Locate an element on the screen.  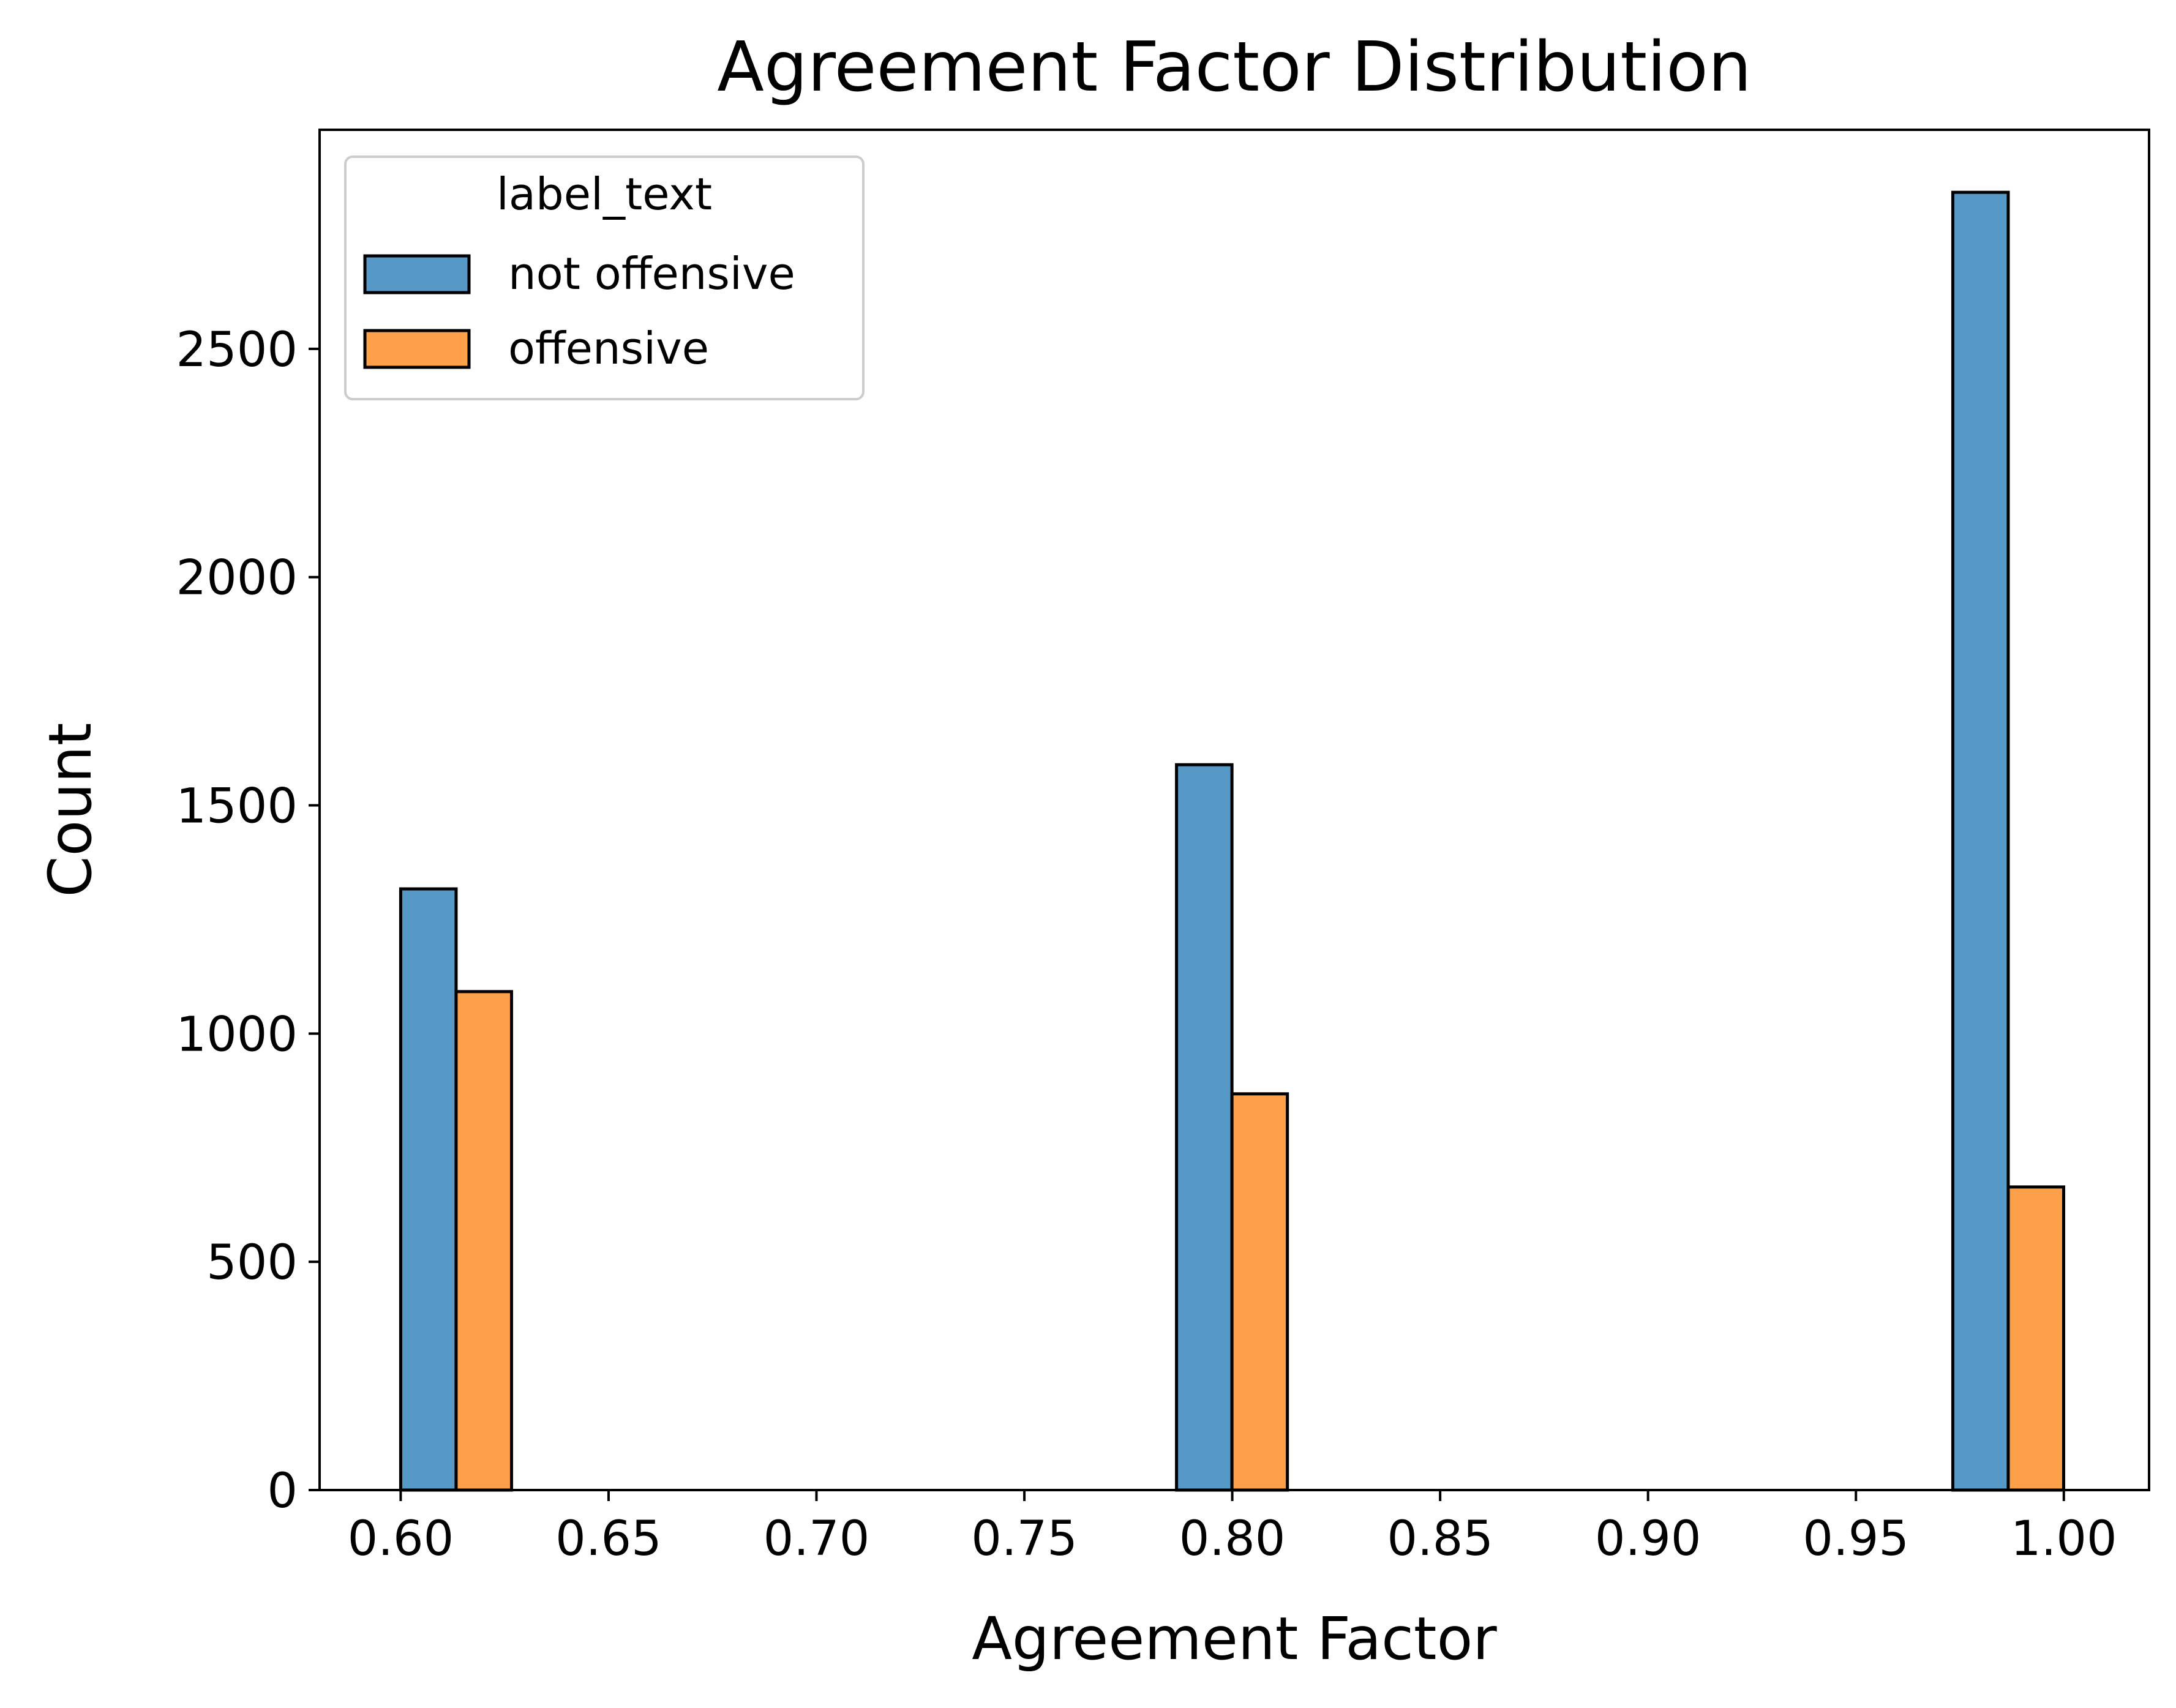
x-axis: 0.60 0.65 0.70 0.75 0.80 0.85 0.90 0.95 1.00 is located at coordinates (1232, 1528).